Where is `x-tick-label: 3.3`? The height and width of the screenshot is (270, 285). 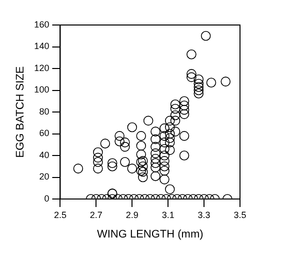 x-tick-label: 3.3 is located at coordinates (204, 215).